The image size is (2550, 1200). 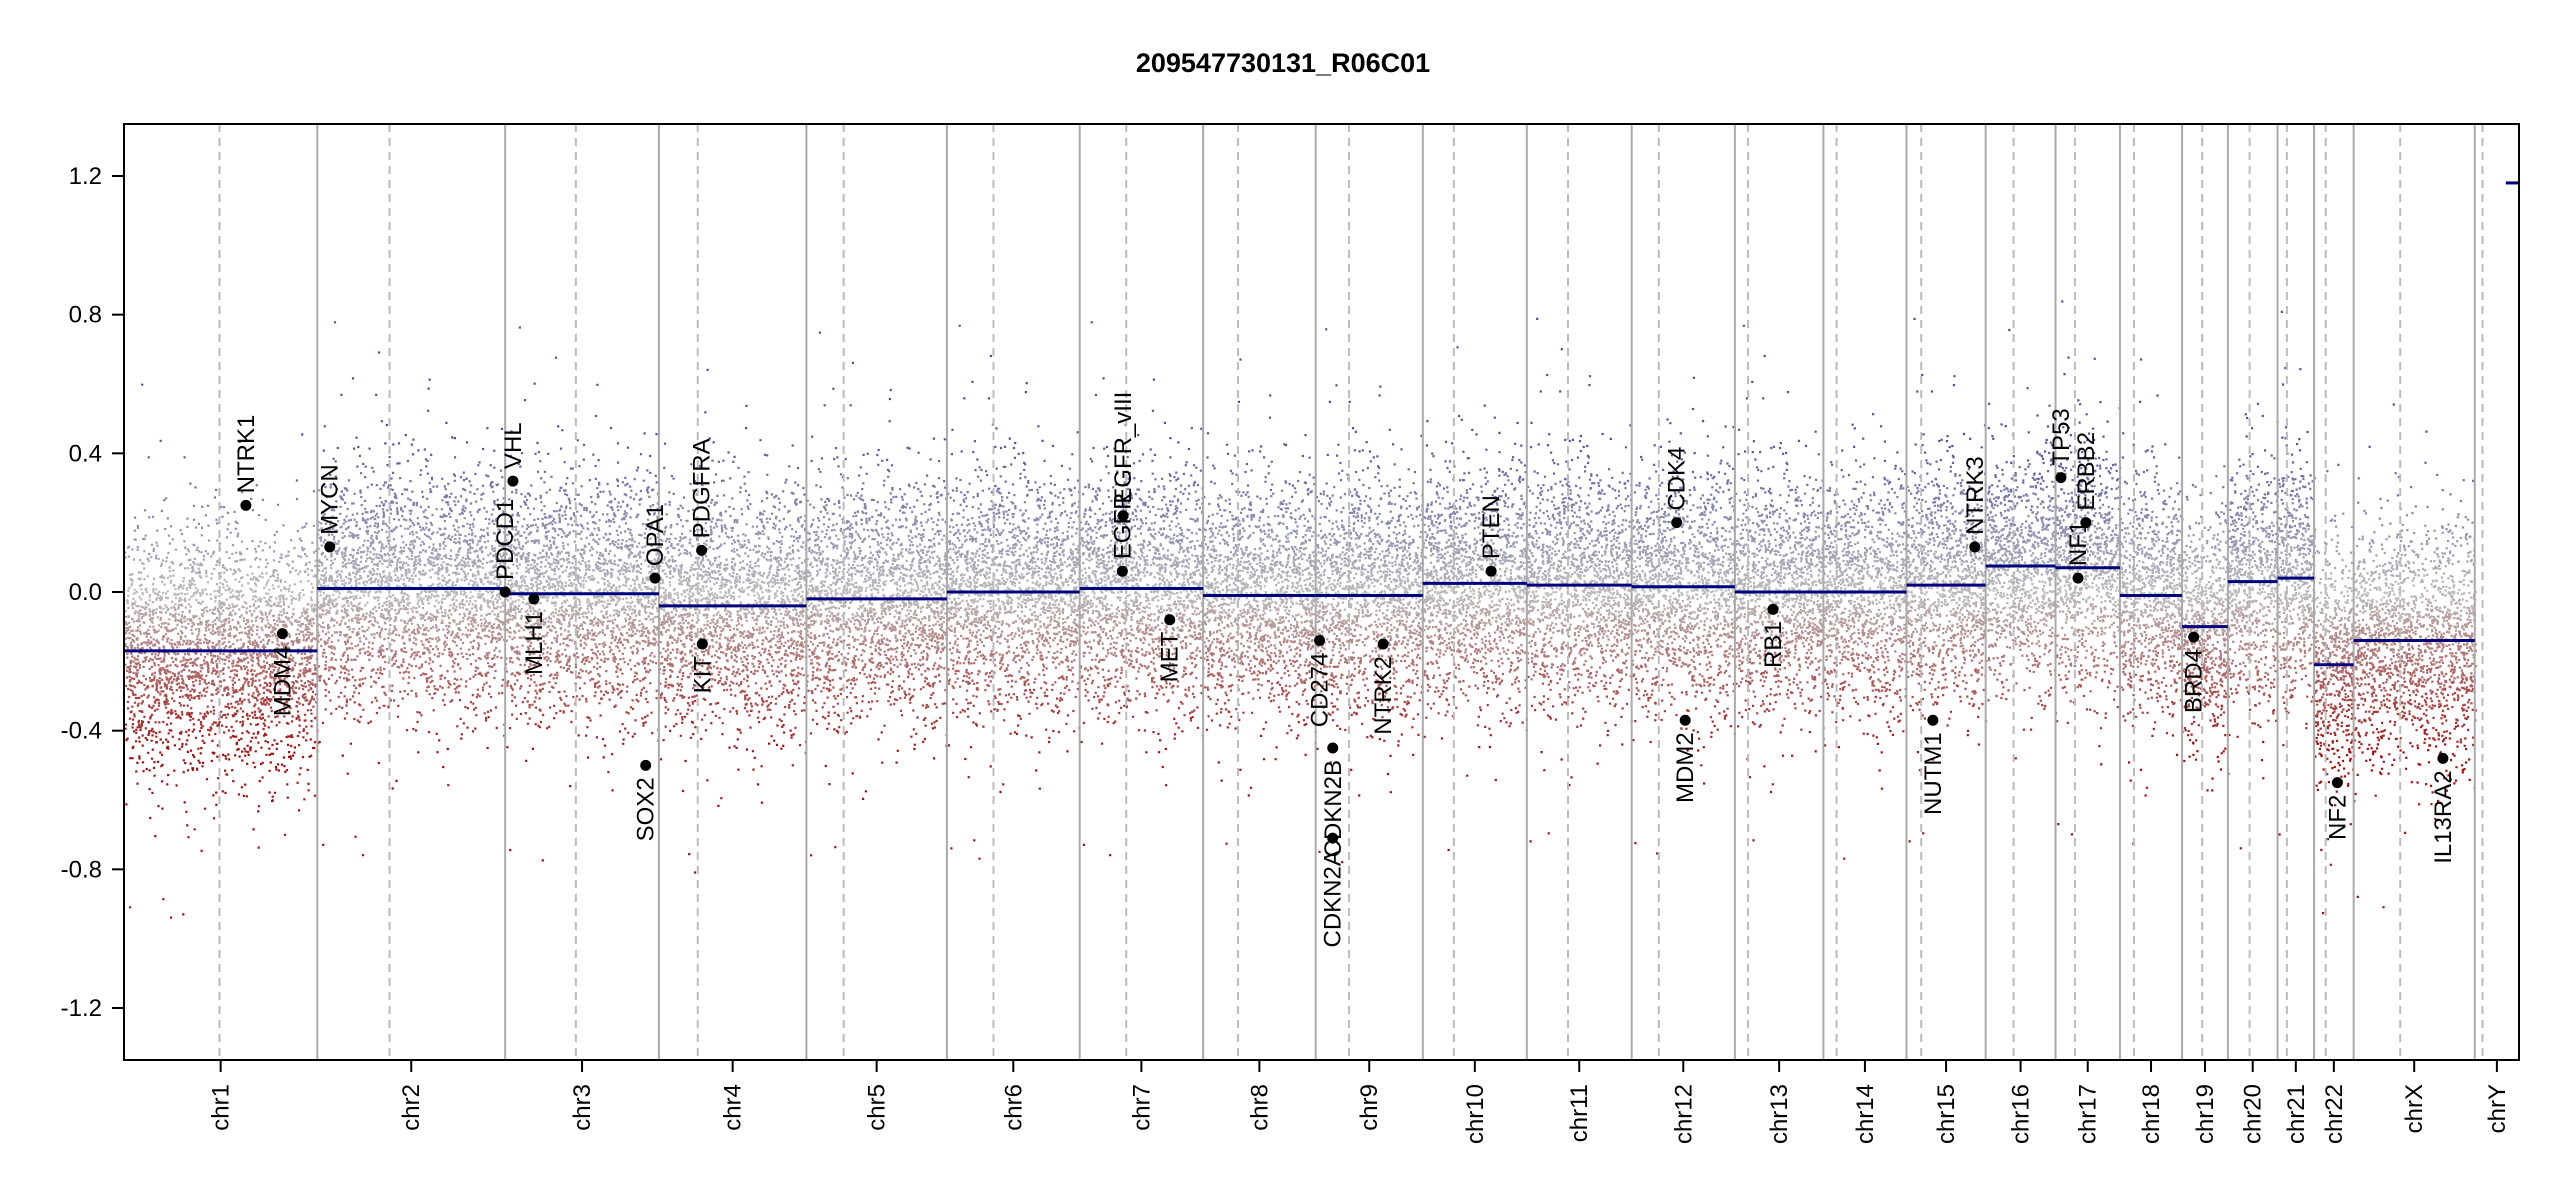 I want to click on y-tick-label: -1.2, so click(x=81, y=1008).